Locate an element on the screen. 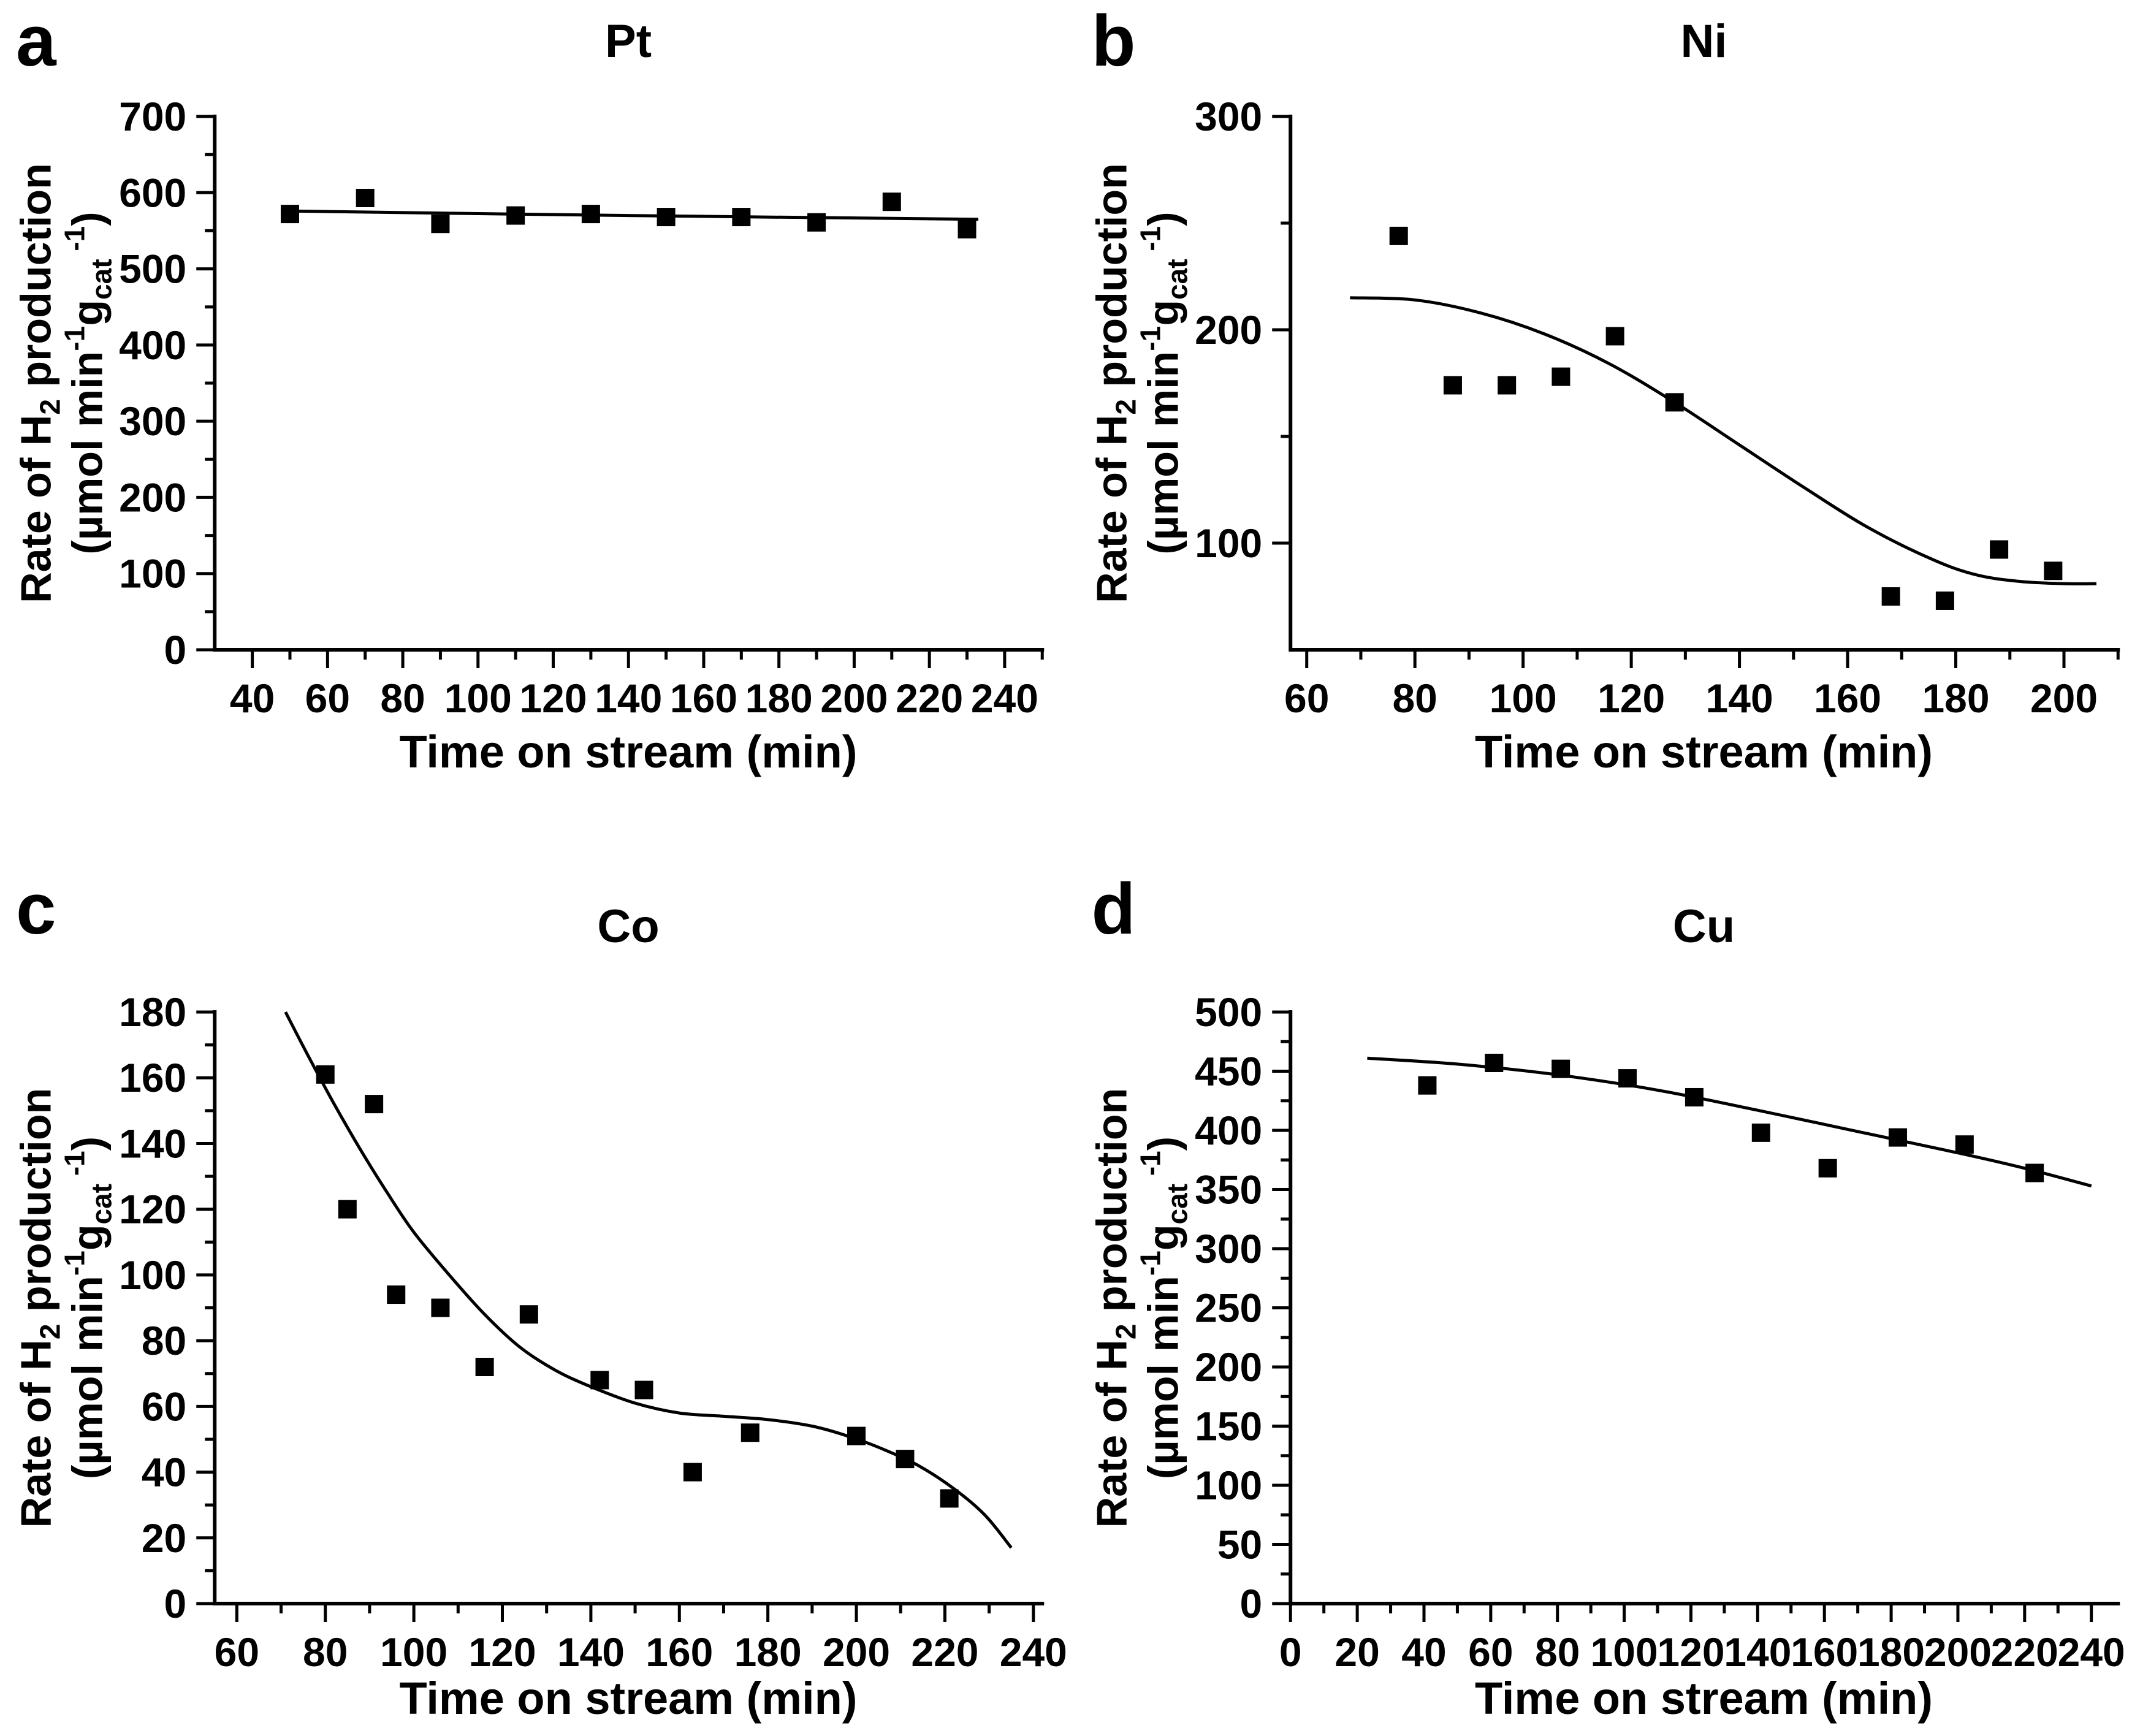  x-tick-label: 0 is located at coordinates (1290, 1652).